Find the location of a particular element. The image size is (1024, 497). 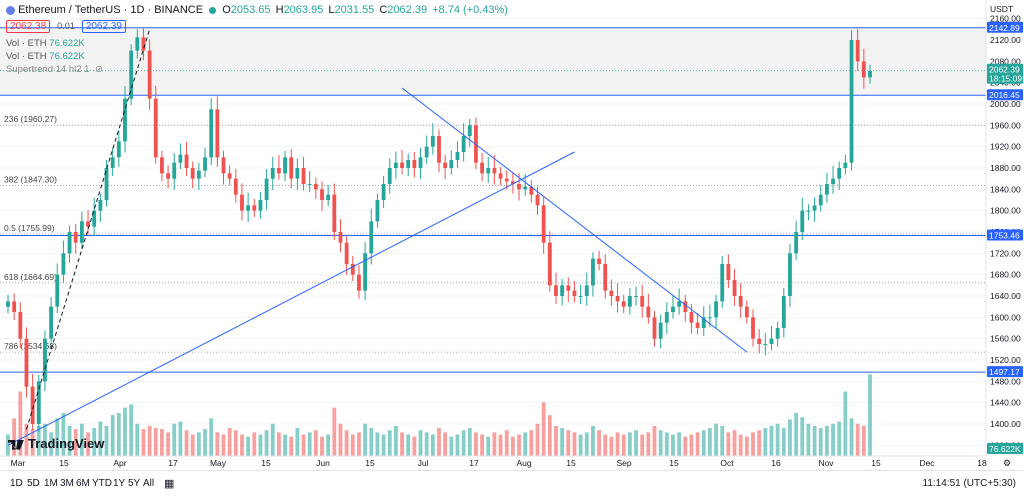

price-axis-tick: 1840.00 is located at coordinates (1005, 189).